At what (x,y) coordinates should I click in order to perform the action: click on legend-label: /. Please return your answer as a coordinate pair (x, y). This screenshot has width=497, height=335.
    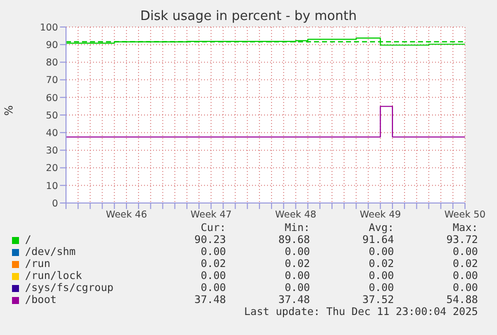
    Looking at the image, I should click on (28, 240).